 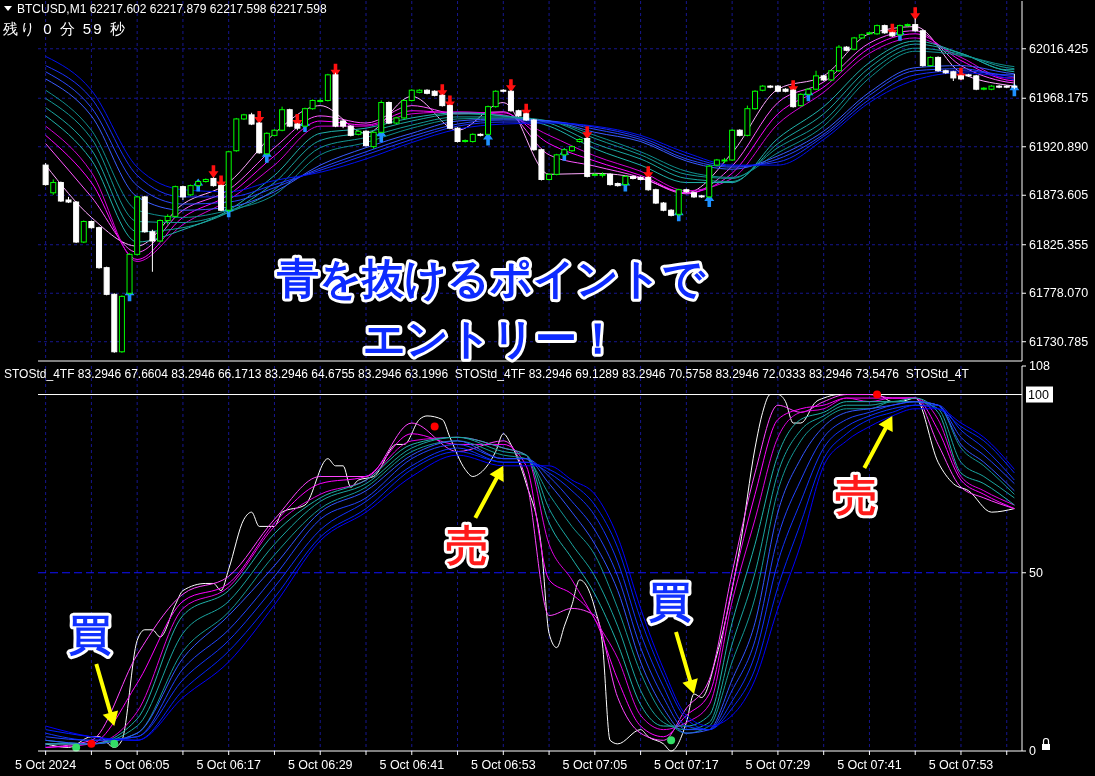 What do you see at coordinates (1039, 366) in the screenshot?
I see `y-tick-label: 108` at bounding box center [1039, 366].